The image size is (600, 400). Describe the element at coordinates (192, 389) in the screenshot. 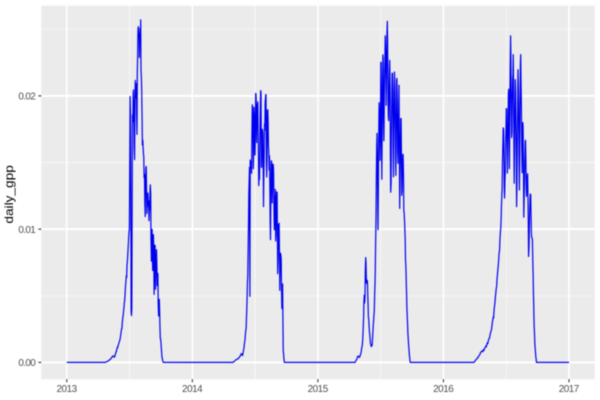

I see `svg-text: 2014` at that location.